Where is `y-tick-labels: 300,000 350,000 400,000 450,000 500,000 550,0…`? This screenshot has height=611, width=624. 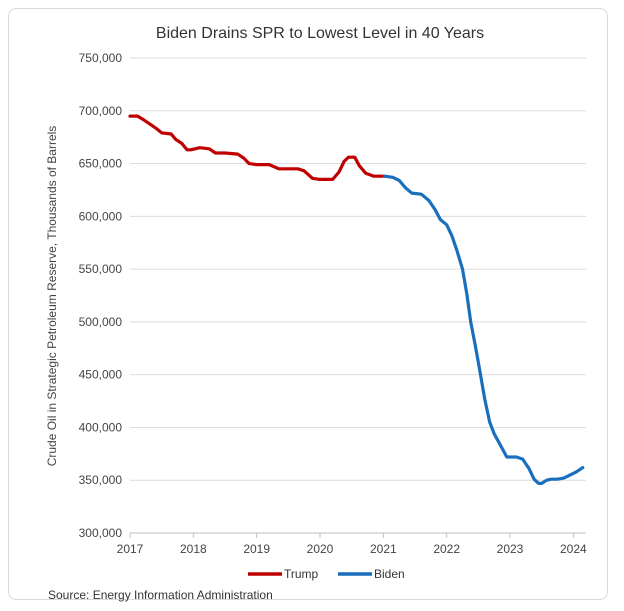
y-tick-labels: 300,000 350,000 400,000 450,000 500,000 550,0… is located at coordinates (101, 295).